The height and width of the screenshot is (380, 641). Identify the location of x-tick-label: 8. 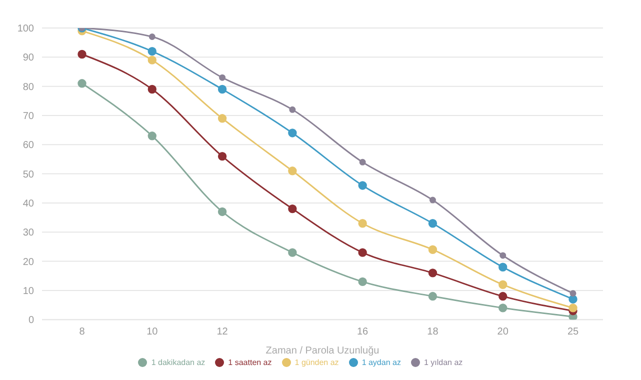
(82, 332).